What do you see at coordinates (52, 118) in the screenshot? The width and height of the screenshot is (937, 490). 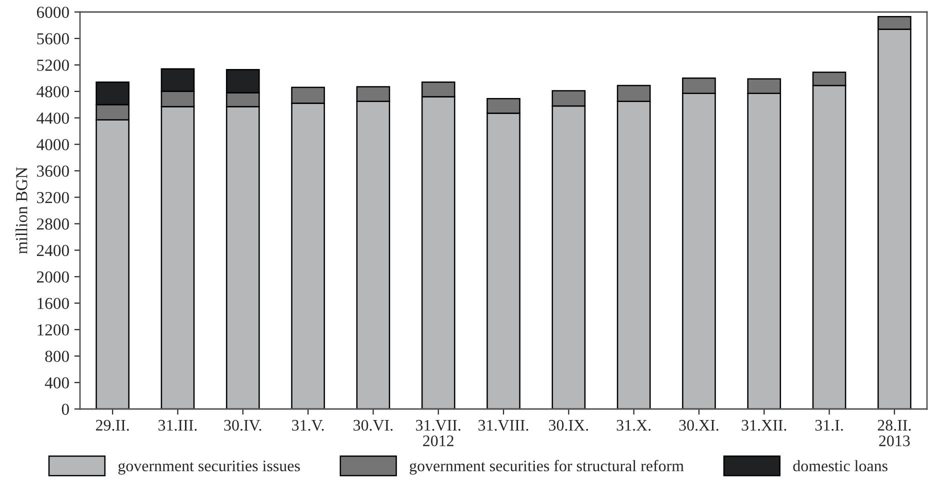 I see `y-tick-label: 4400` at bounding box center [52, 118].